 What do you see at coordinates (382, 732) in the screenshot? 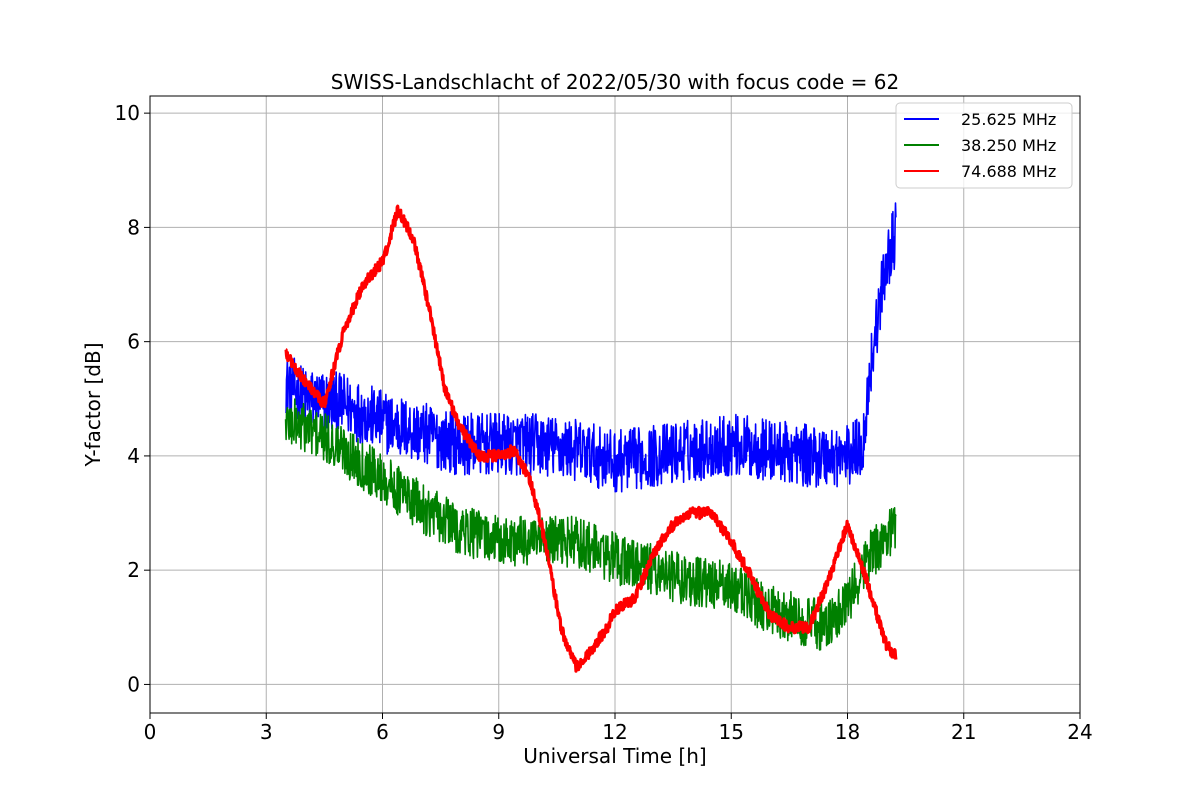
I see `x-tick-label: 6` at bounding box center [382, 732].